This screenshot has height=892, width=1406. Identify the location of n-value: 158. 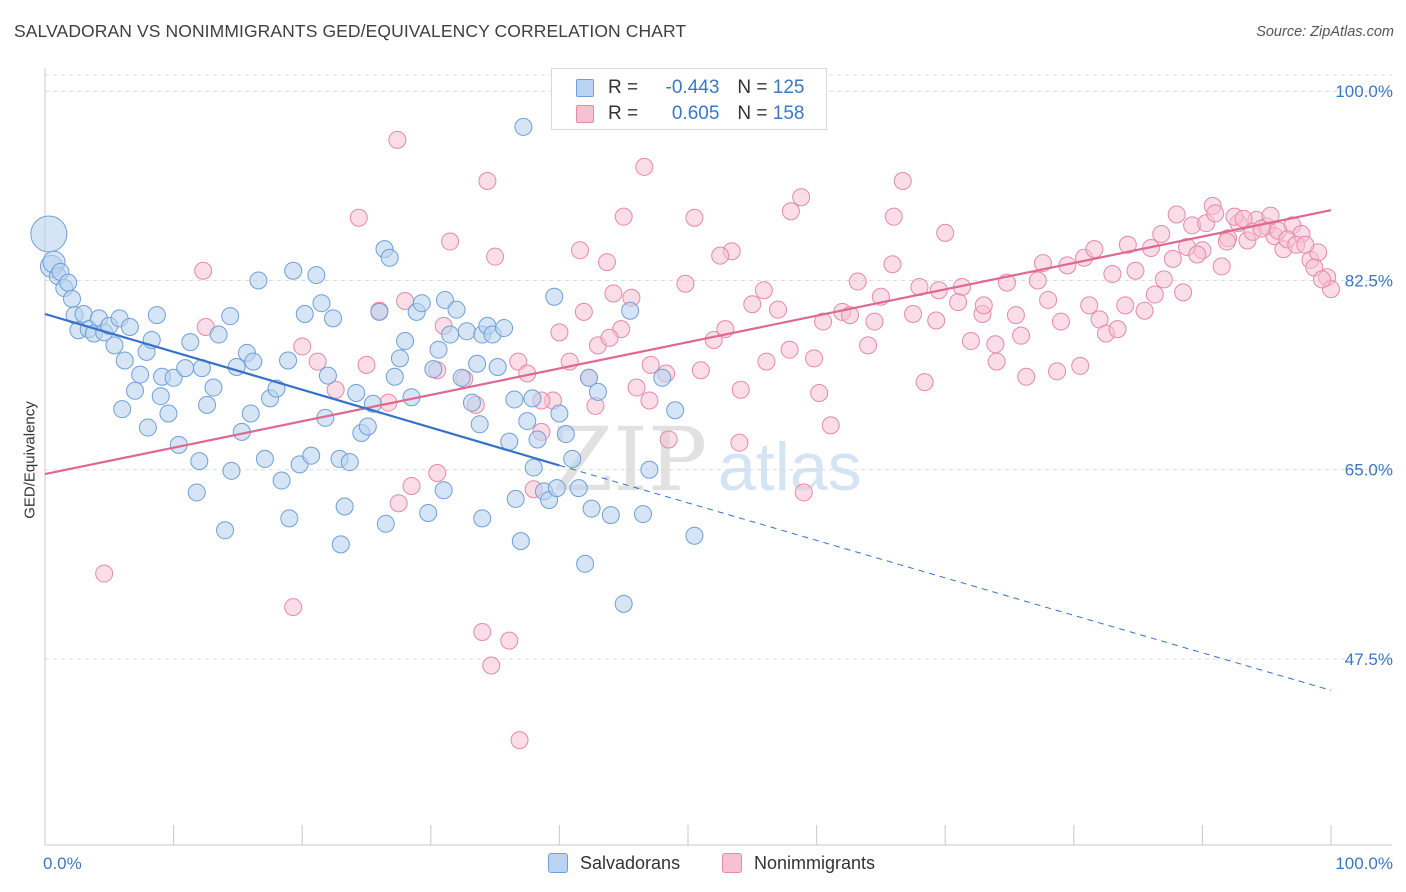
(788, 113).